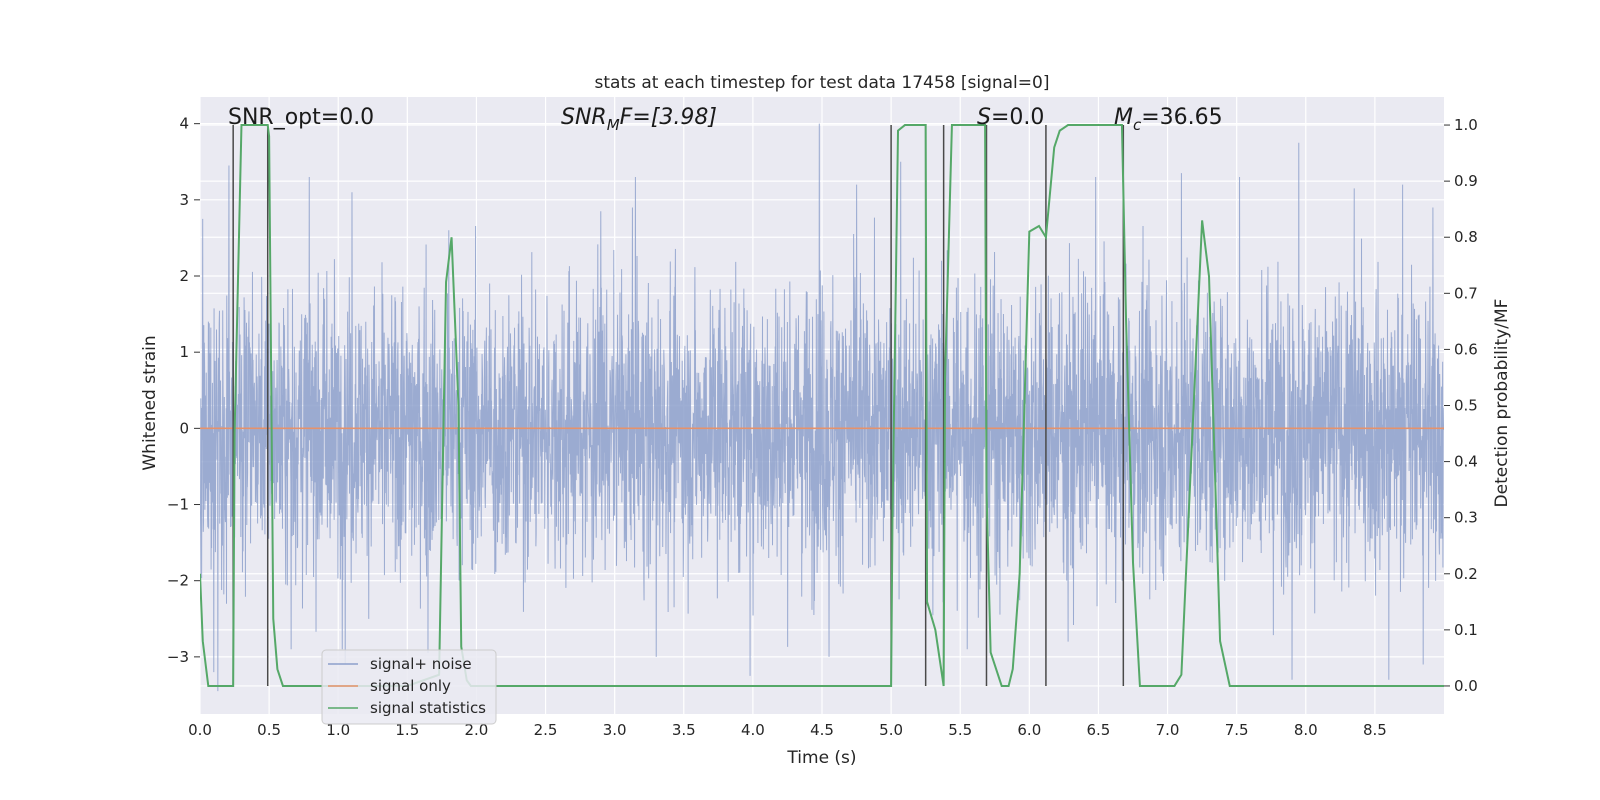  What do you see at coordinates (428, 708) in the screenshot?
I see `legend-label-stats: signal statistics` at bounding box center [428, 708].